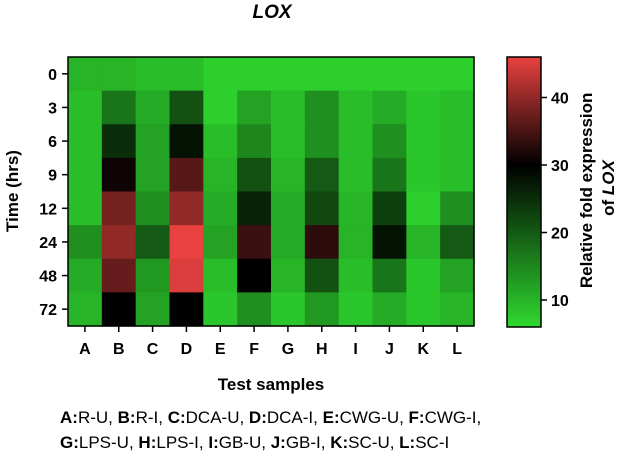 This screenshot has width=632, height=464. Describe the element at coordinates (294, 417) in the screenshot. I see `key-sample: DCA-I,` at that location.